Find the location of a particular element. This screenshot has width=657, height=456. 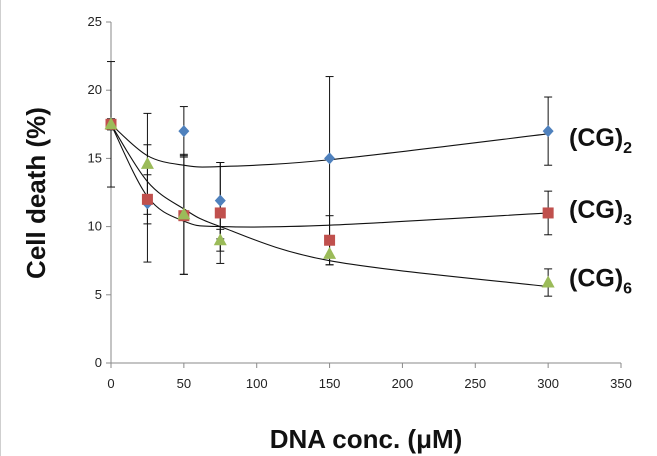

x-tick-label: 150 is located at coordinates (330, 383).